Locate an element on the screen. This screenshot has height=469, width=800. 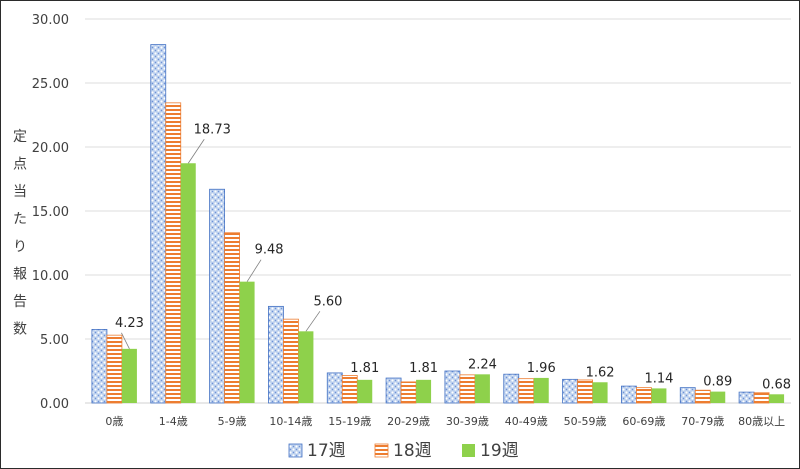
bar-19週-5-9歳 is located at coordinates (247, 342).